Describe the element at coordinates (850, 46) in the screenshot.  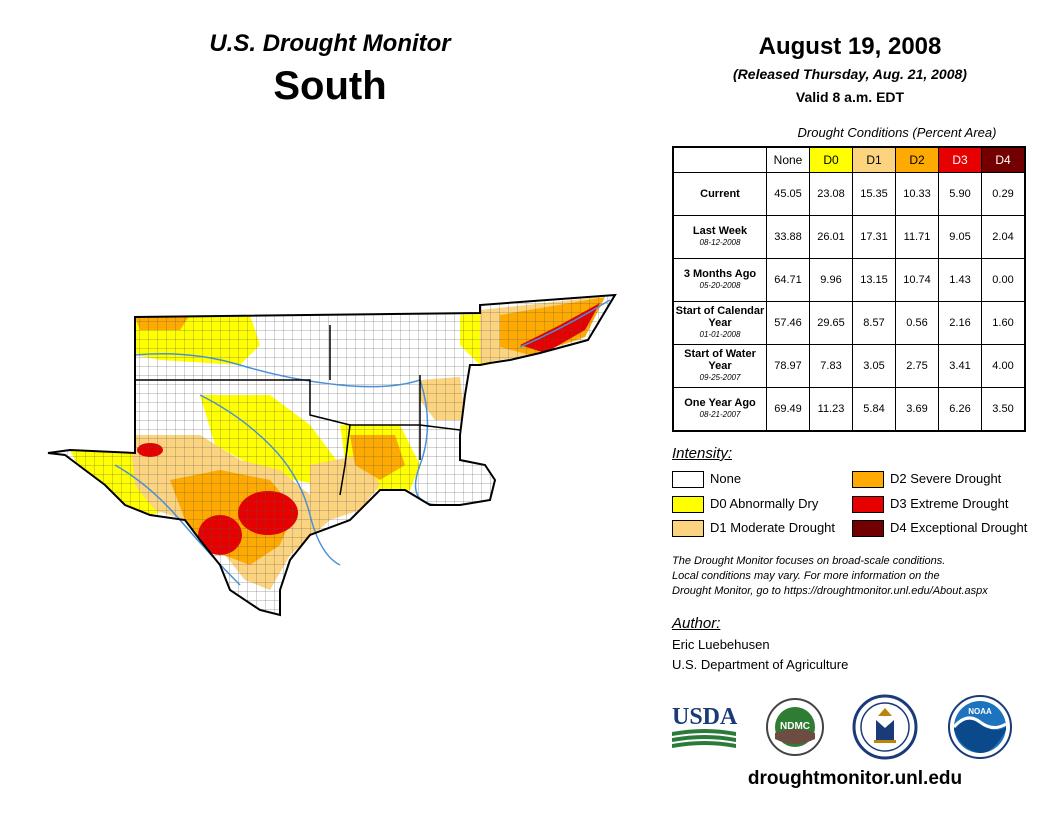
I see `map-date: August 19, 2008` at that location.